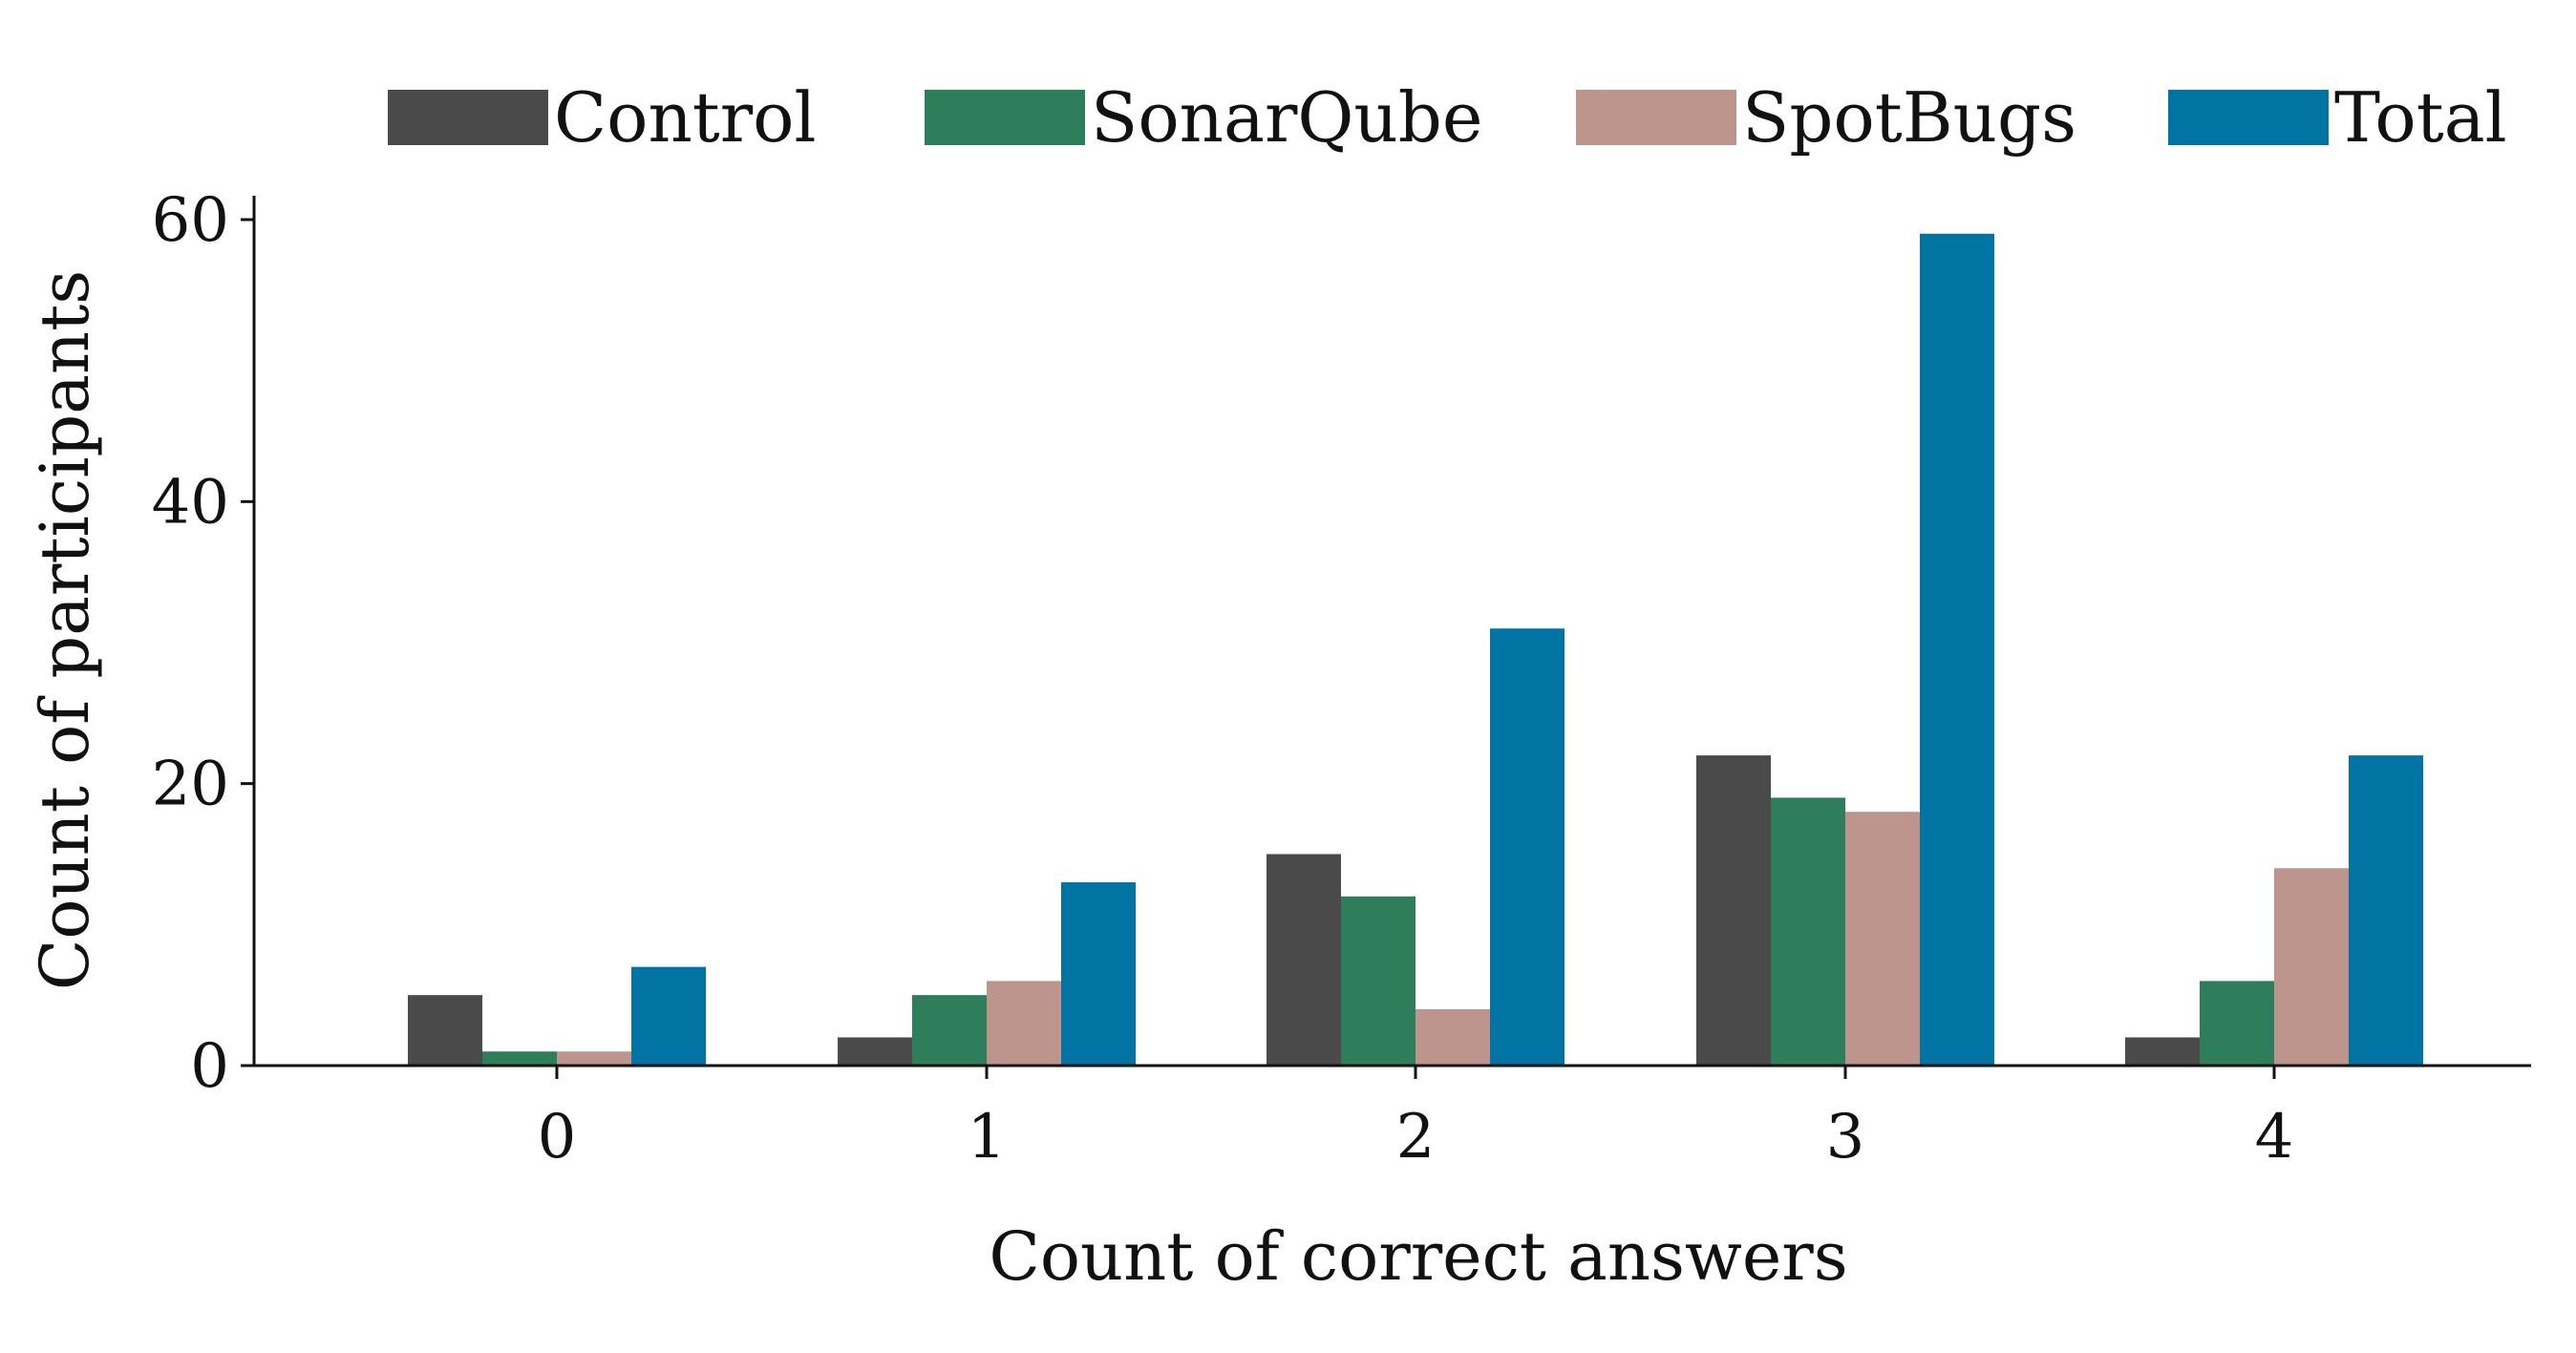  What do you see at coordinates (190, 785) in the screenshot?
I see `y-tick-label-20: 20` at bounding box center [190, 785].